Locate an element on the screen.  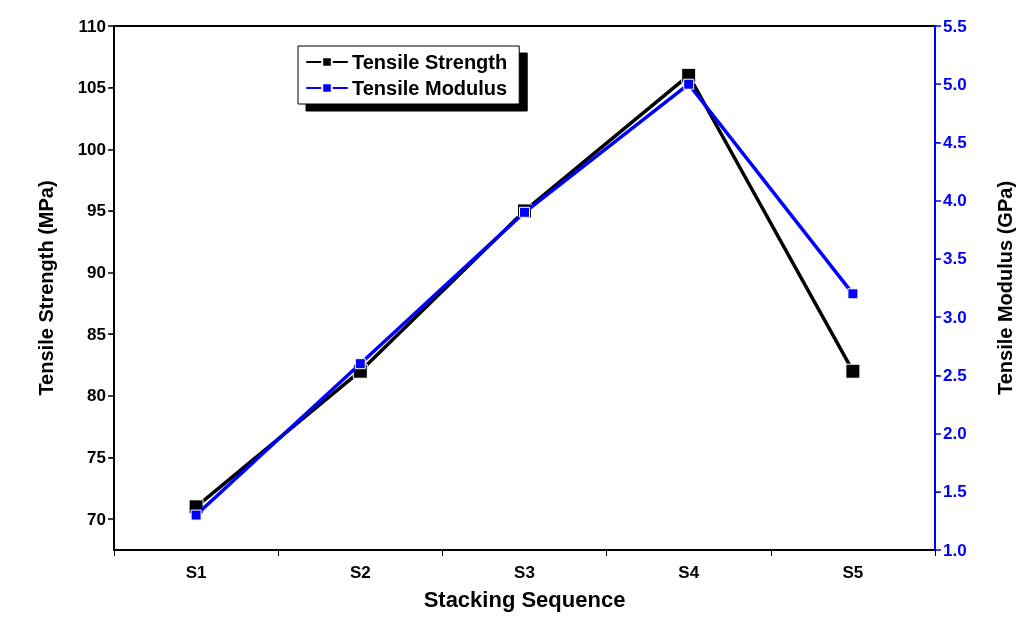
x-tick-label: S5 is located at coordinates (853, 572).